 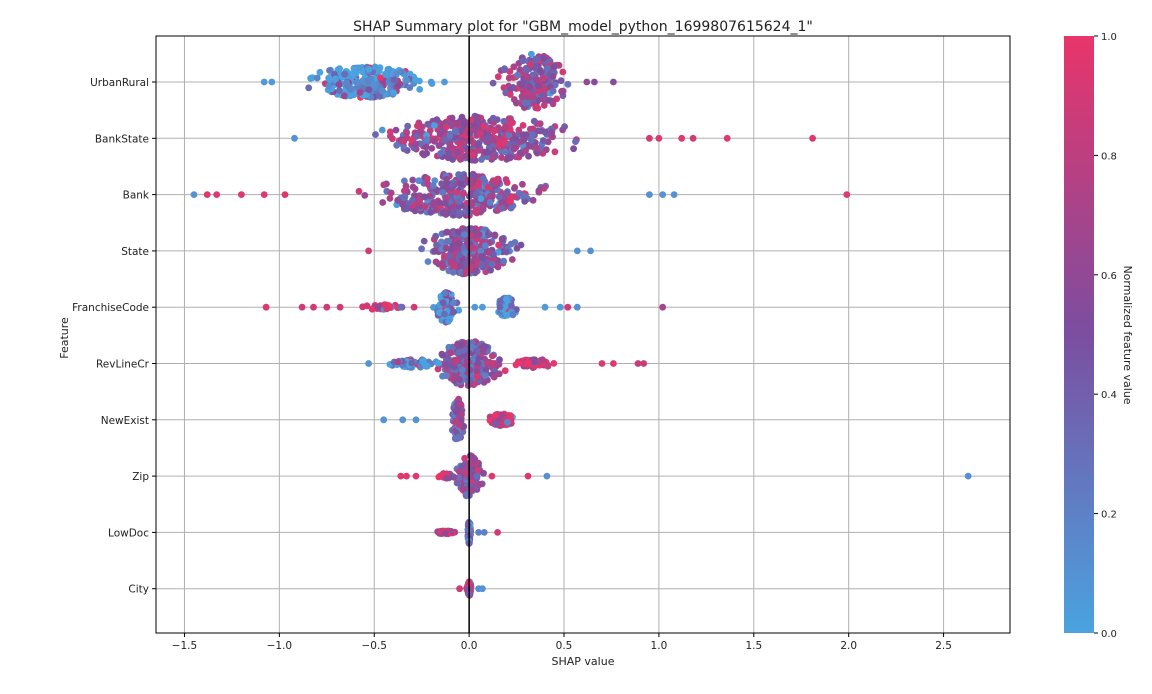 I want to click on feature-points-UrbanRural, so click(x=438, y=81).